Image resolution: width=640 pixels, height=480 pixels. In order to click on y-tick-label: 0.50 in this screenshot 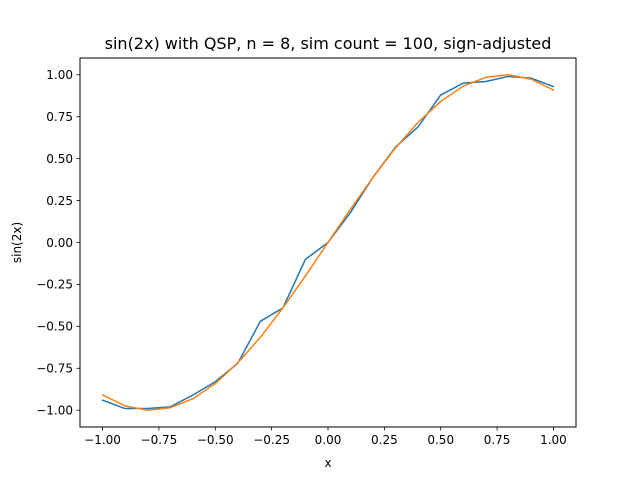, I will do `click(59, 159)`.